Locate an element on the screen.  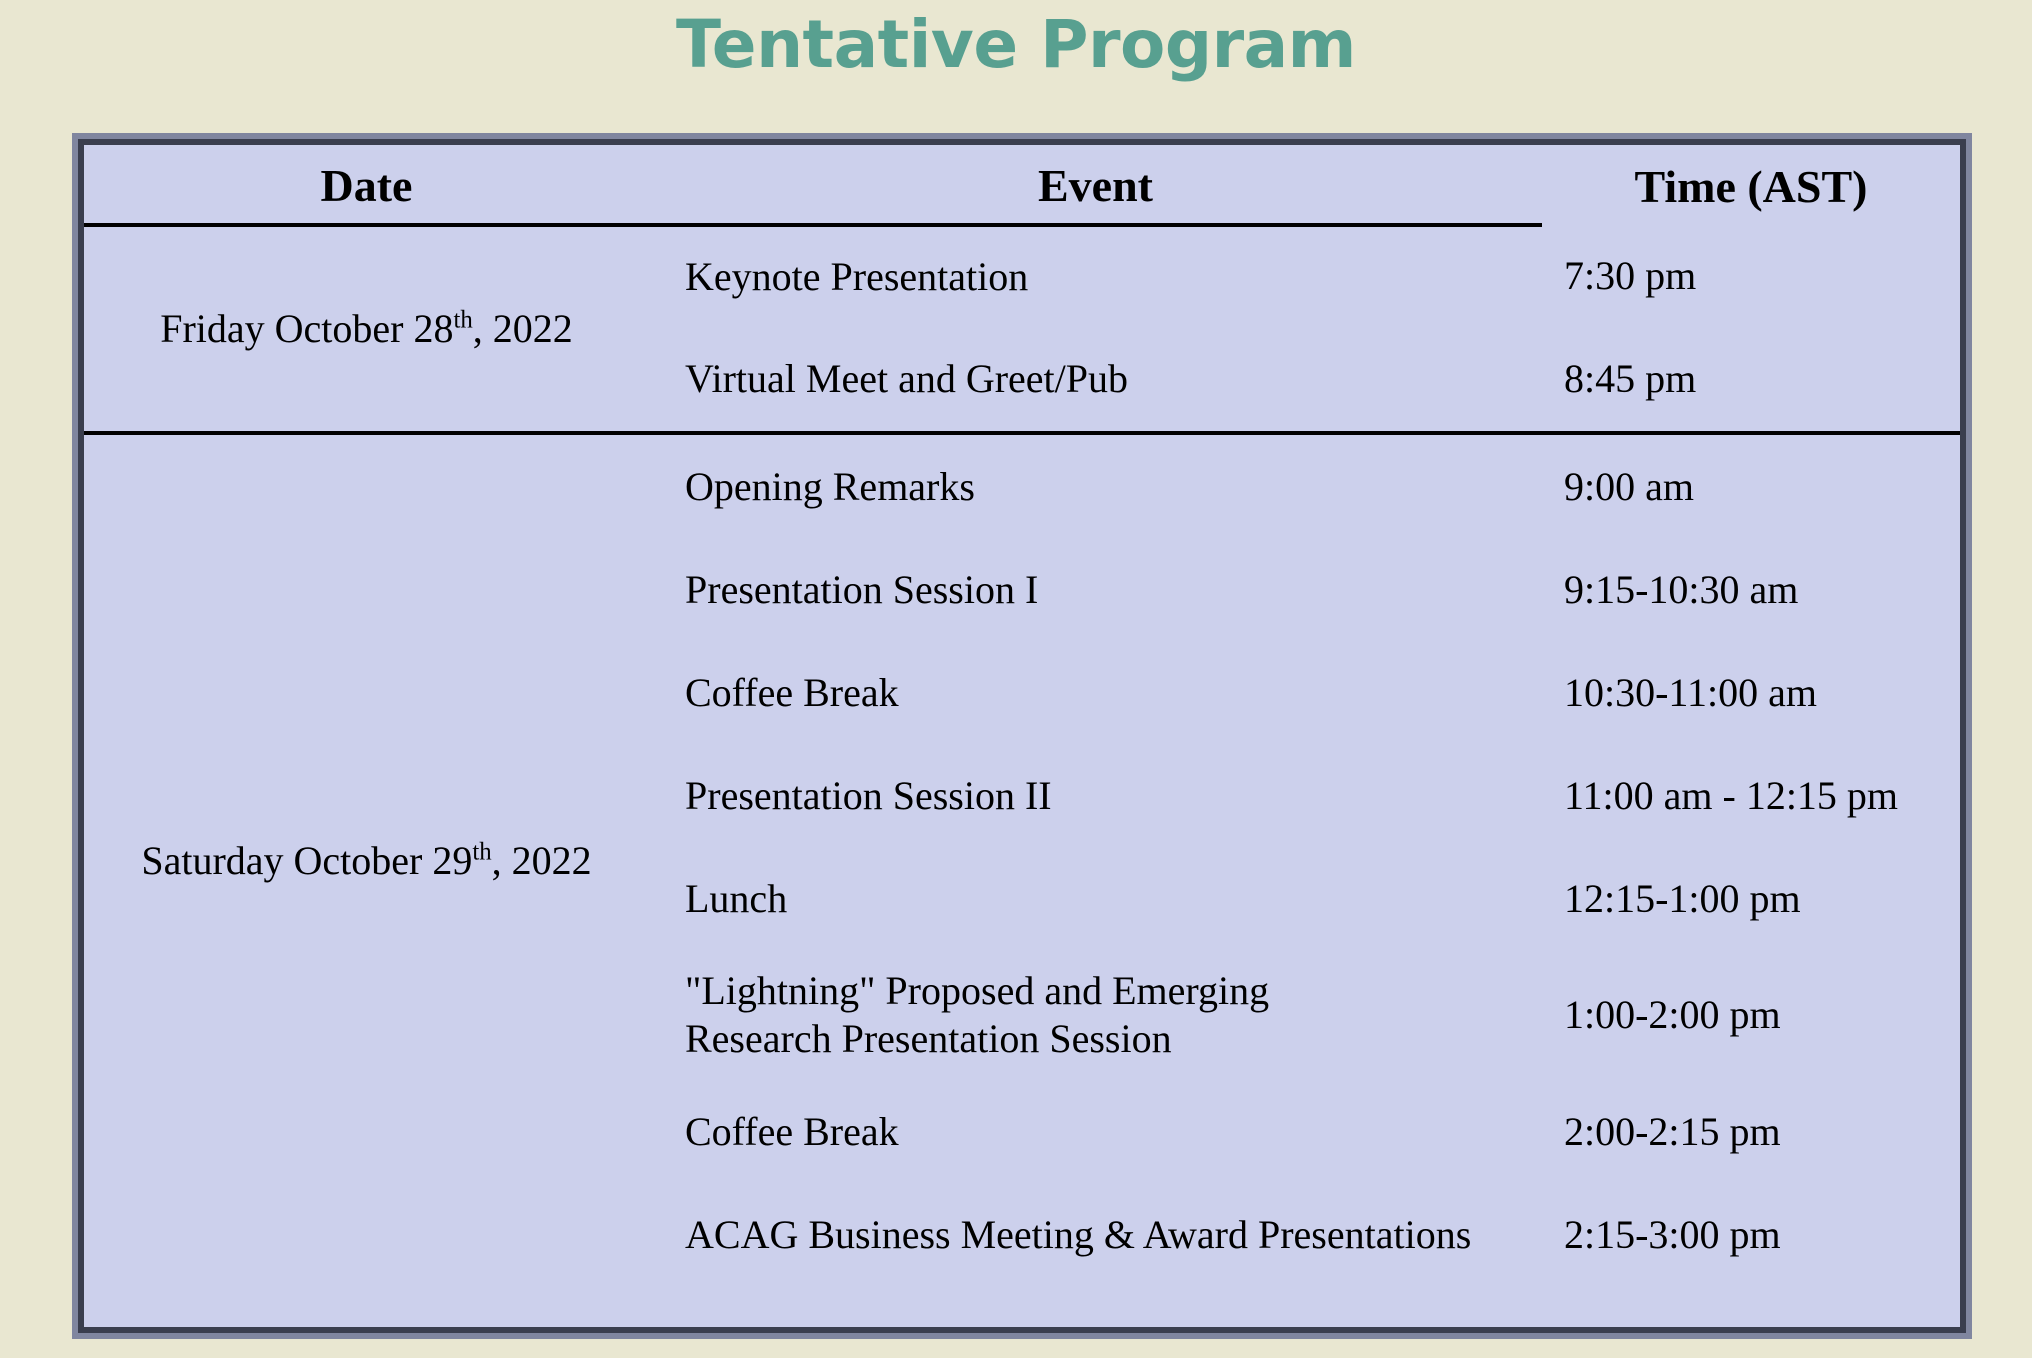
event-cell: Keynote Presentation is located at coordinates (857, 276).